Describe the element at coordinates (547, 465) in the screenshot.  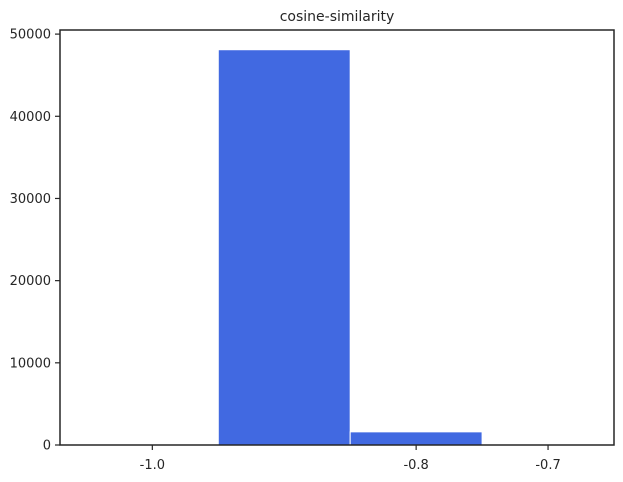
I see `x-tick-label: -0.7` at that location.